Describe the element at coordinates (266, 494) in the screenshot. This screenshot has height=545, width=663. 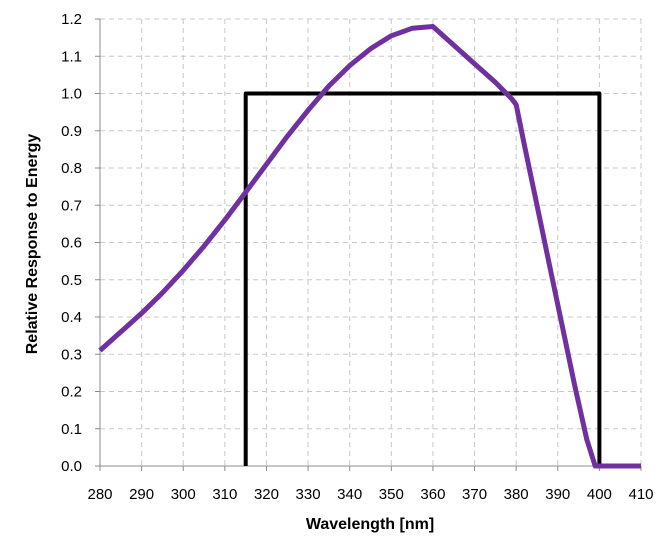
I see `x-tick-label: 320` at that location.